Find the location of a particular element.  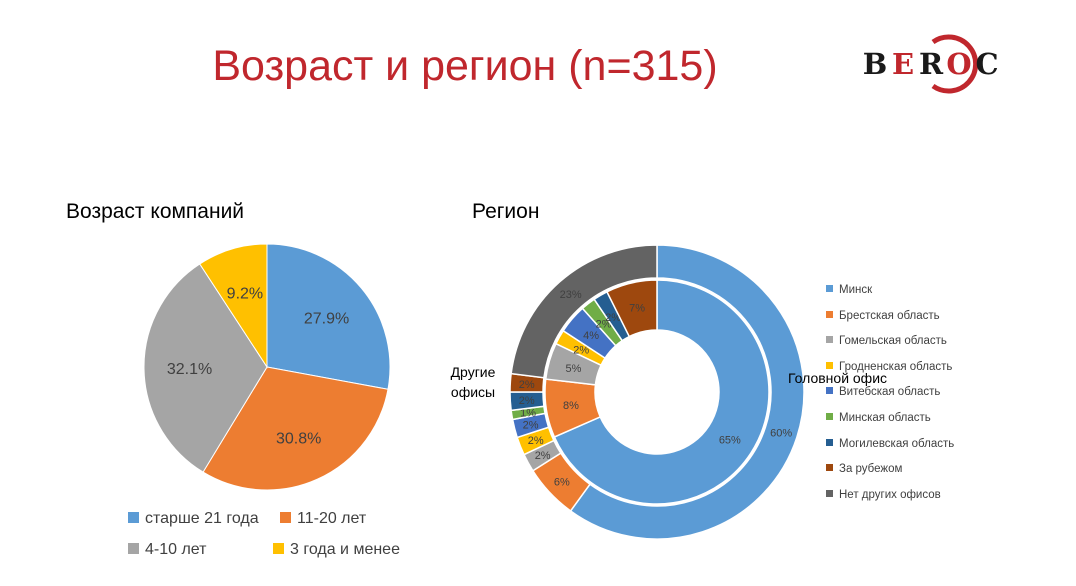

region-legend-label: Гомельская область is located at coordinates (893, 341).